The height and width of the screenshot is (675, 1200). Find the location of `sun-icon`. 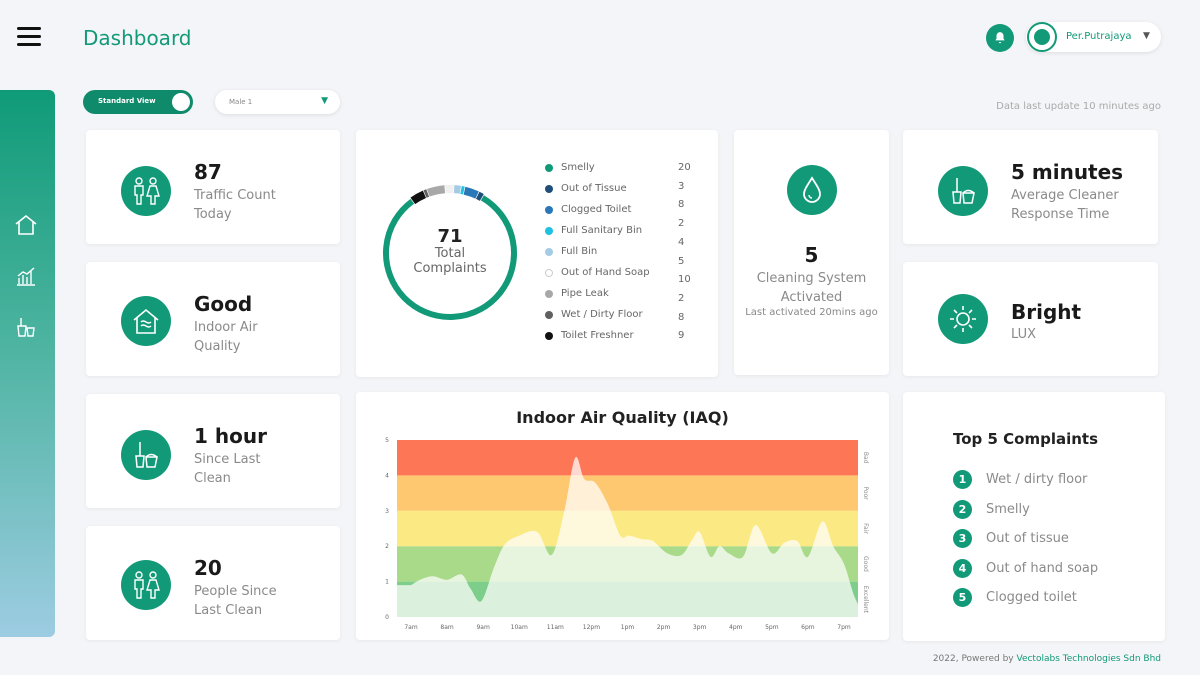

sun-icon is located at coordinates (963, 319).